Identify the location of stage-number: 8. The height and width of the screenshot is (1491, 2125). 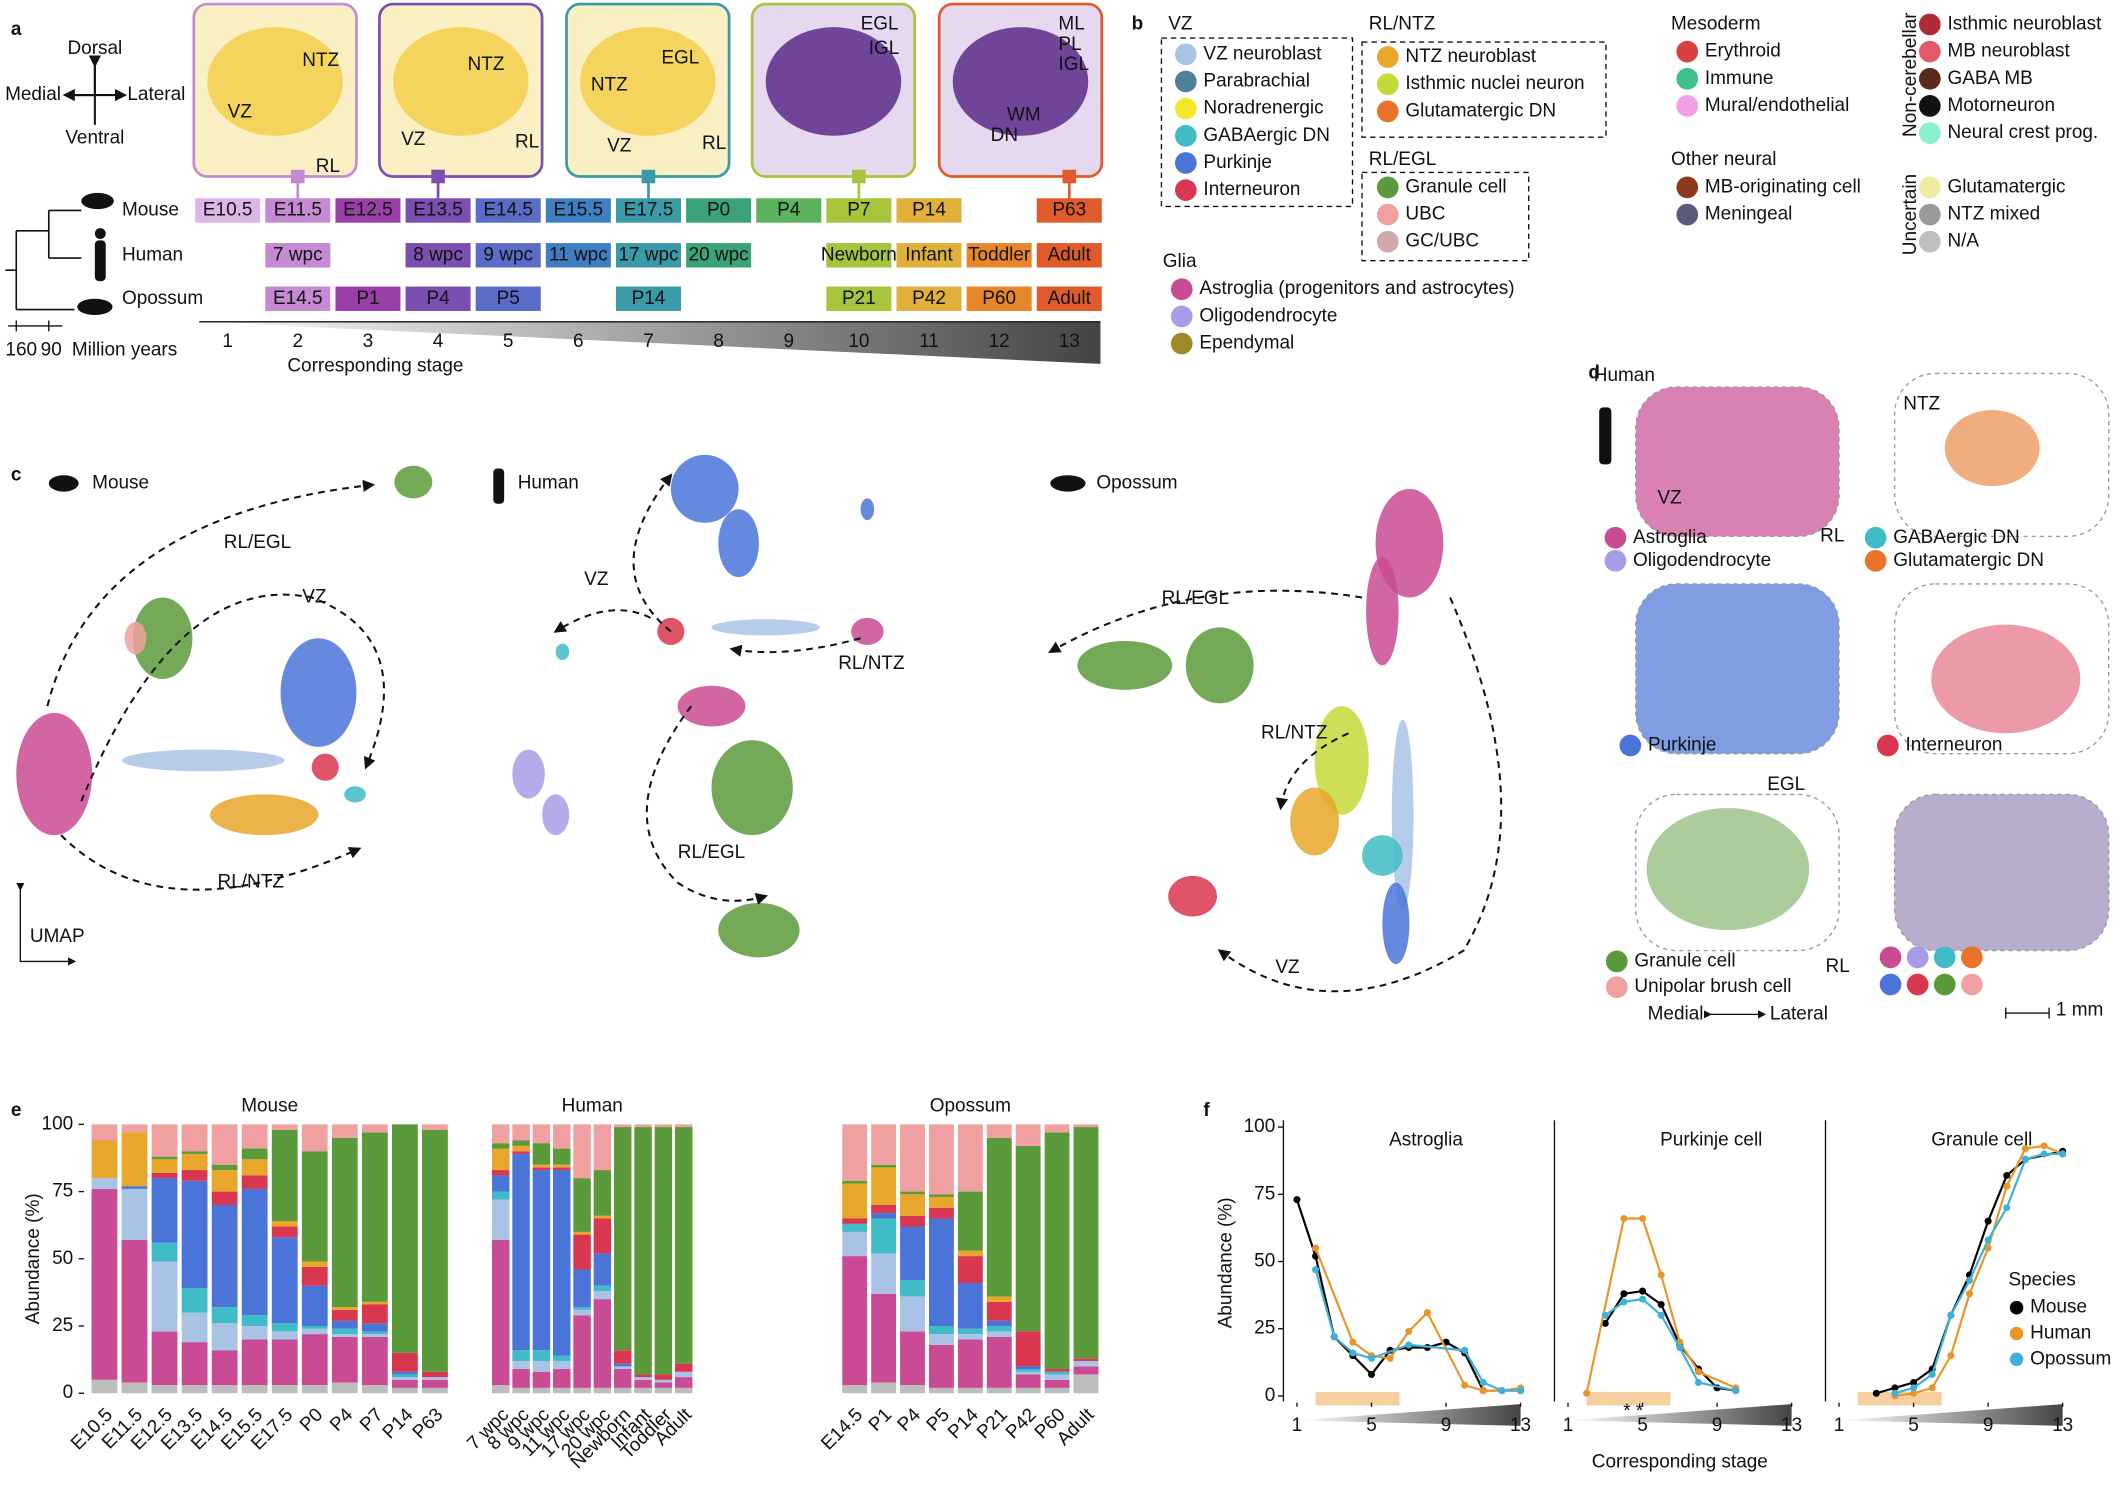
(718, 341).